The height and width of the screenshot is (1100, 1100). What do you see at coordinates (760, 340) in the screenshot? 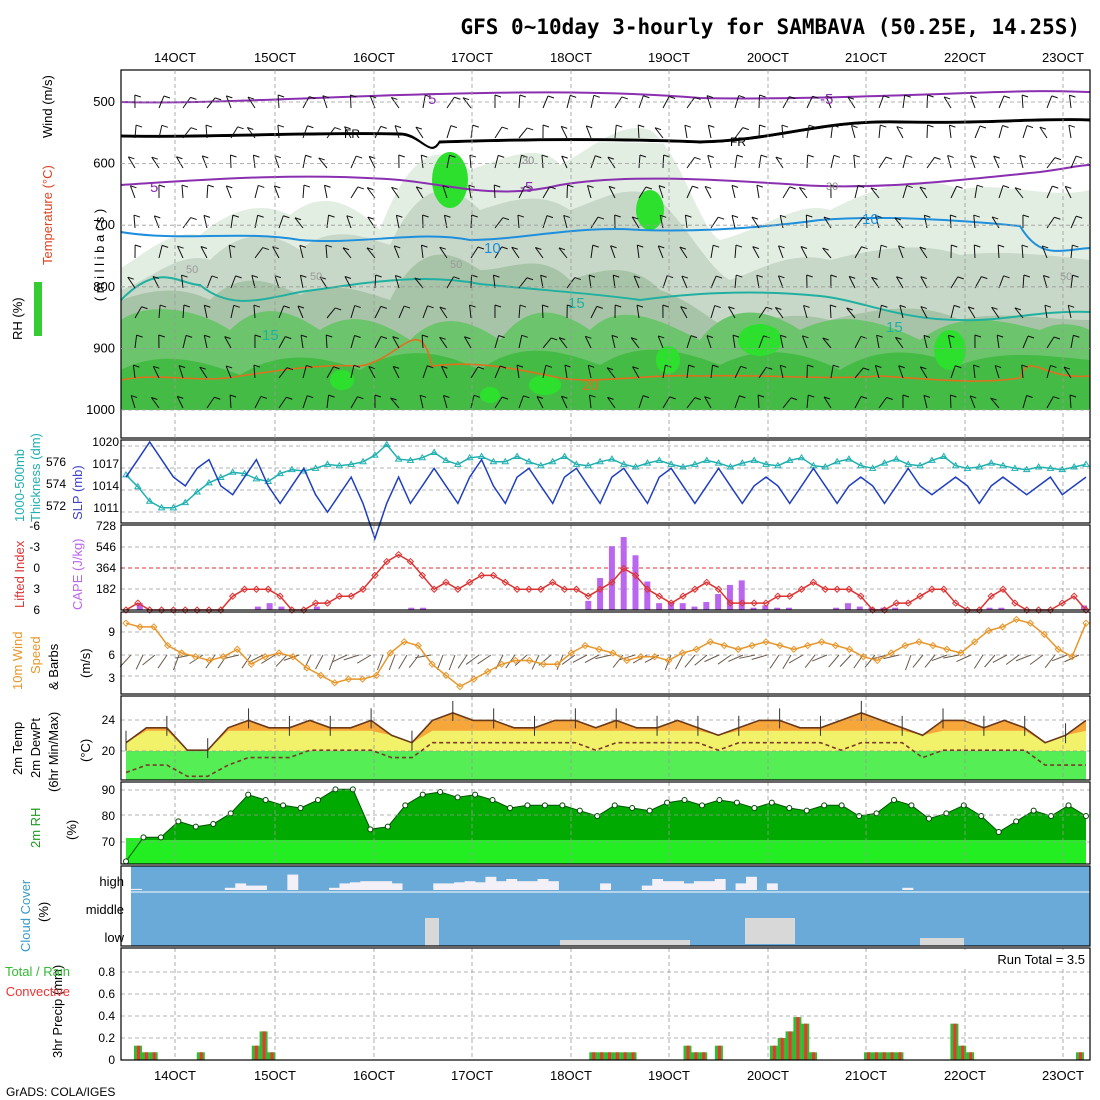
I see `rh-high-spot` at bounding box center [760, 340].